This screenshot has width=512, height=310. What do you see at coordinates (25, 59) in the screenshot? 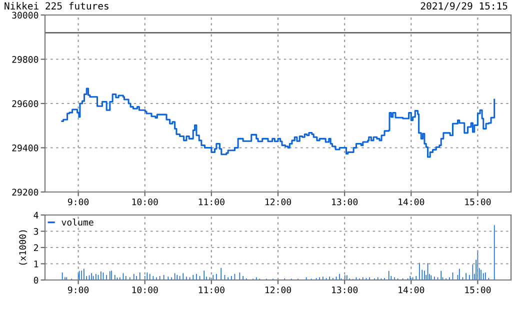
I see `y-tick-label: 29800` at bounding box center [25, 59].